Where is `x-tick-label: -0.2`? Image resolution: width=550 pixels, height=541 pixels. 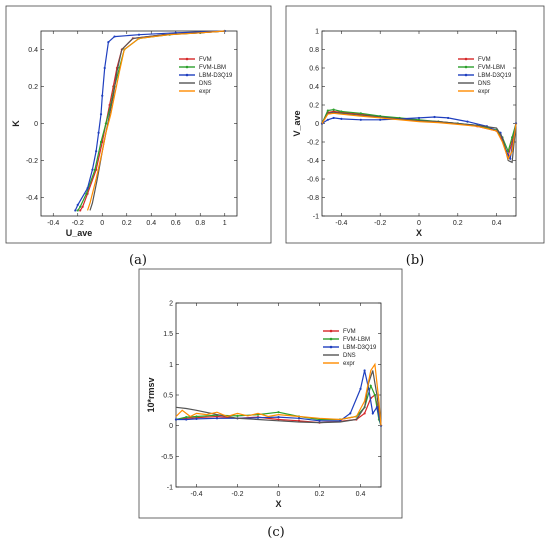 x-tick-label: -0.2 is located at coordinates (380, 223).